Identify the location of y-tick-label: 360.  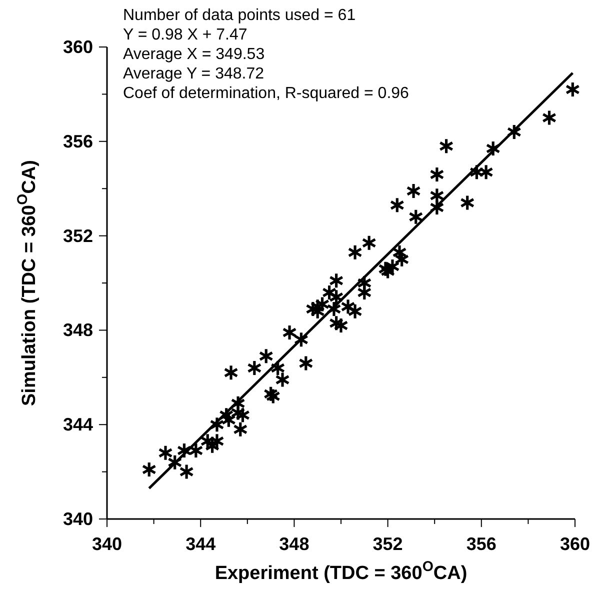
(77, 47).